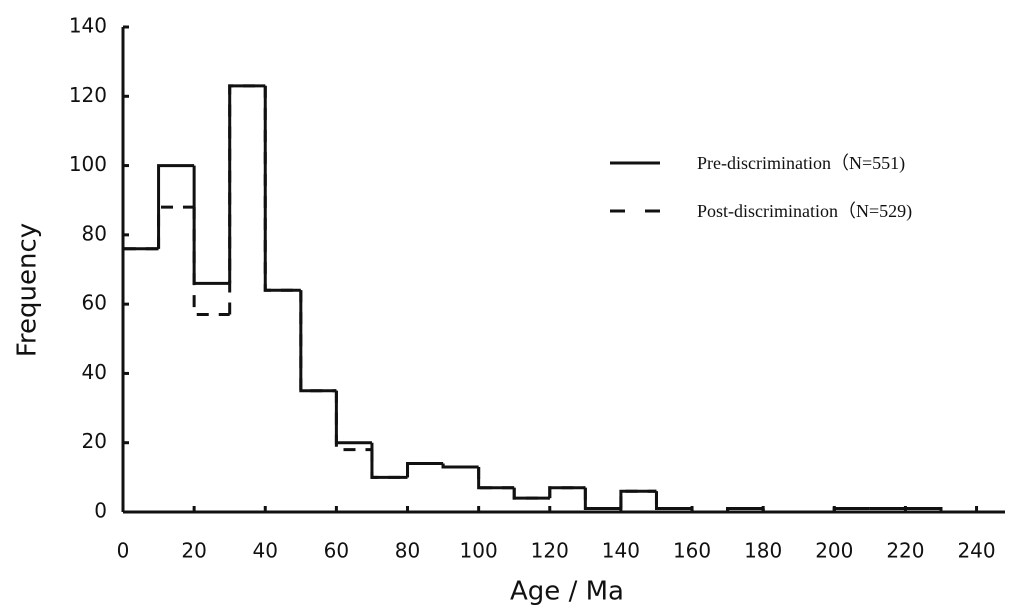 Image resolution: width=1026 pixels, height=612 pixels. Describe the element at coordinates (193, 551) in the screenshot. I see `x-tick-label: 20` at that location.